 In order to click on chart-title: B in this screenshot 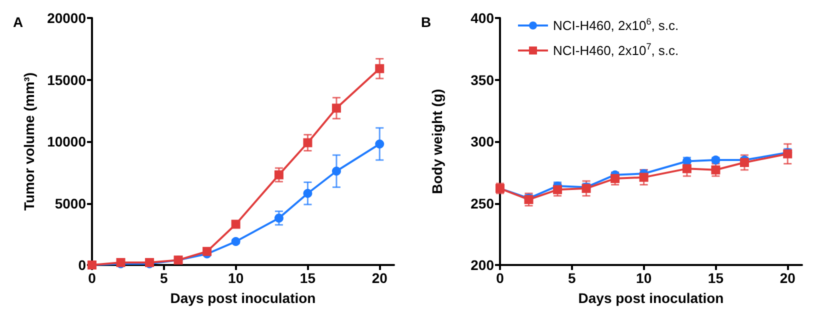, I will do `click(426, 22)`.